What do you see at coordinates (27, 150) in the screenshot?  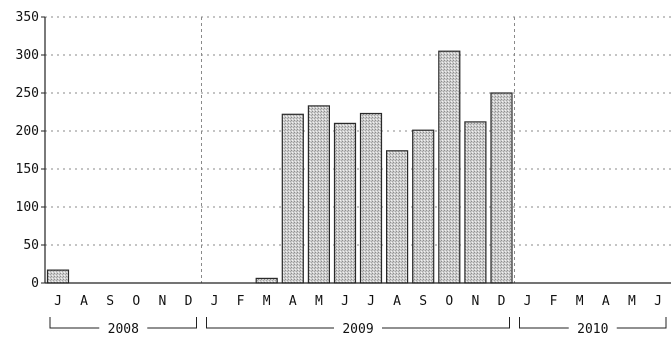 I see `y-tick-labels: 0 50 100 150 200 250 300 350` at bounding box center [27, 150].